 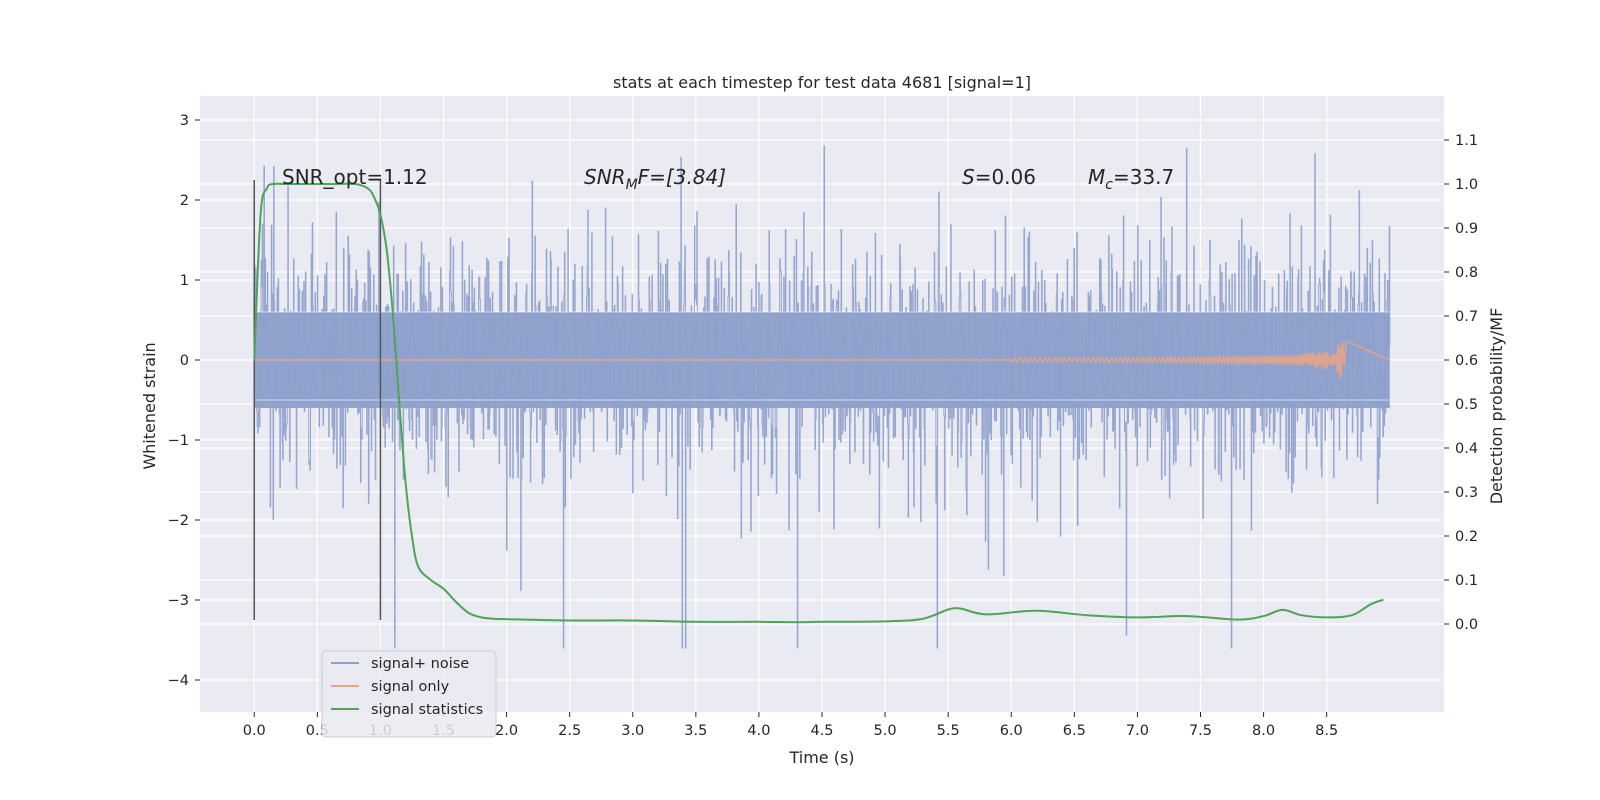 I want to click on signal-only-line, so click(x=822, y=359).